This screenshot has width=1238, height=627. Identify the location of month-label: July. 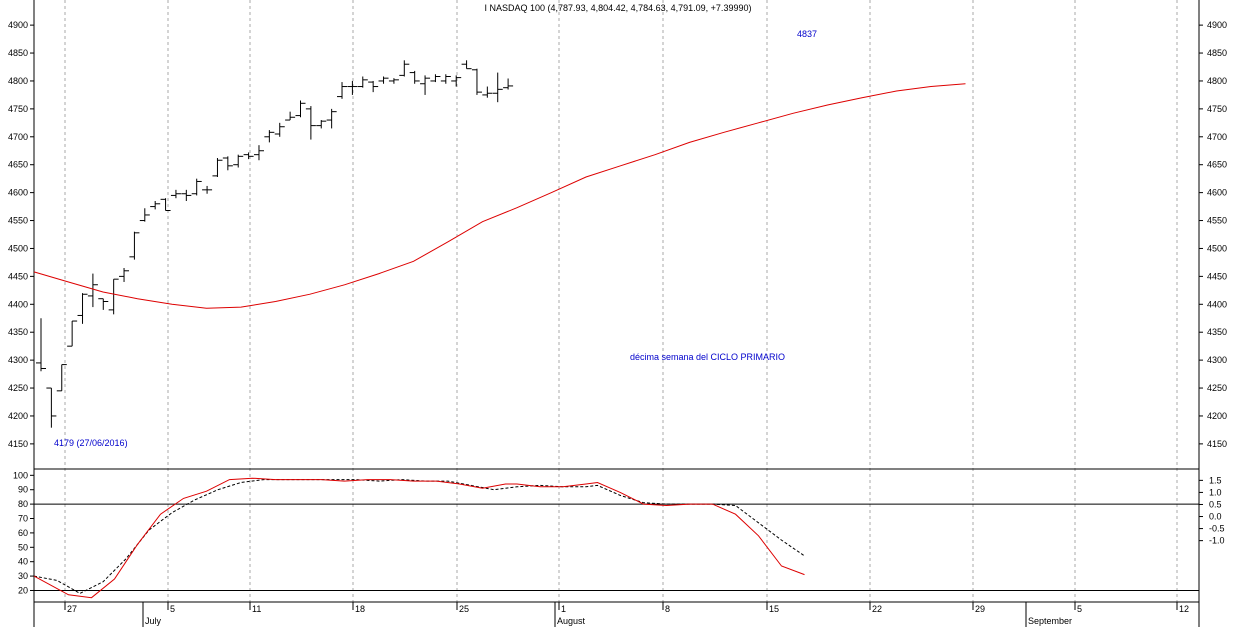
(153, 621).